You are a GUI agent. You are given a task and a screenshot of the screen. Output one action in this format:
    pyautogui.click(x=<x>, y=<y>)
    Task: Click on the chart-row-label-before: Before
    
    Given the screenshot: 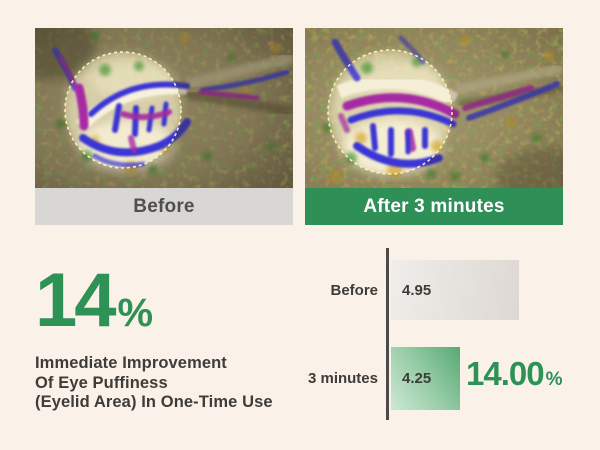 What is the action you would take?
    pyautogui.click(x=354, y=290)
    